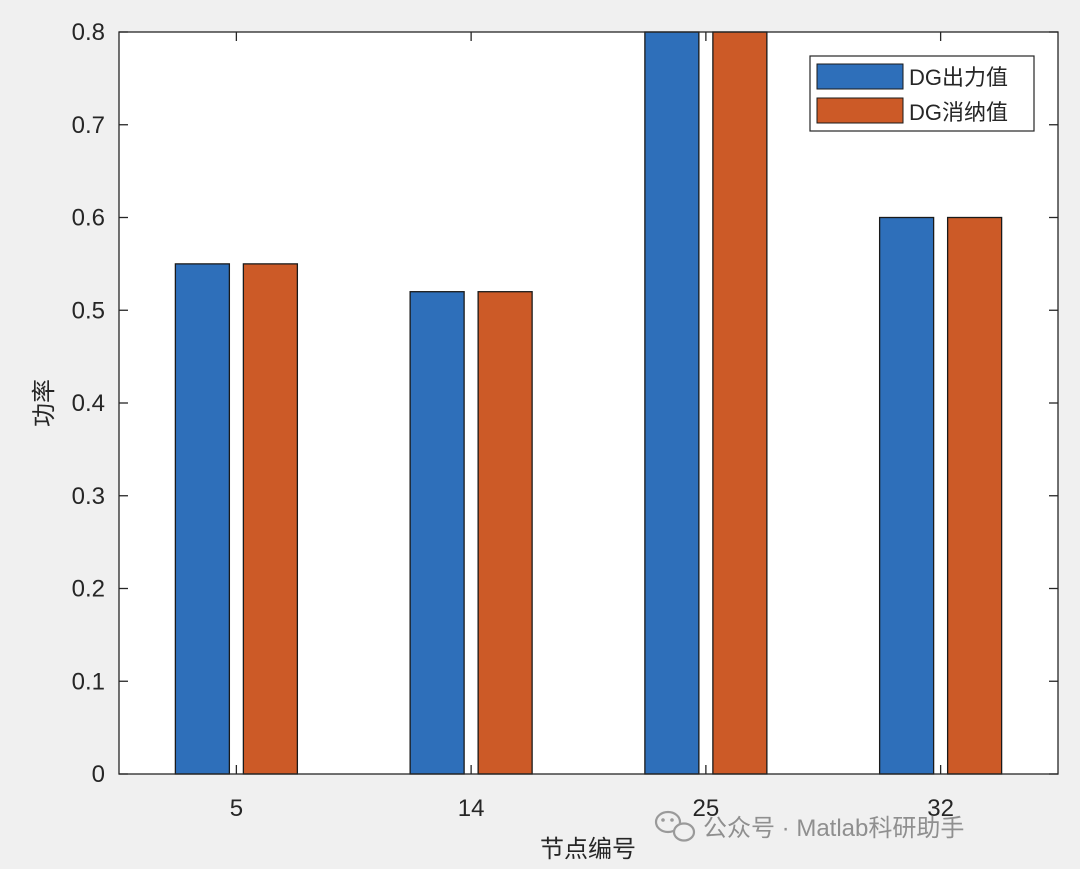  Describe the element at coordinates (88, 218) in the screenshot. I see `y-tick-label: 0.6` at that location.